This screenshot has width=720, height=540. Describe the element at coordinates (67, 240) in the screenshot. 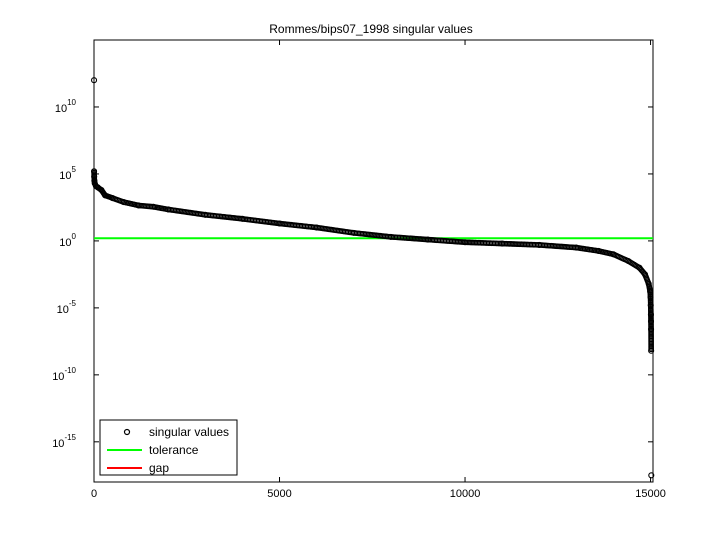

I see `y-tick-label: 10⁰` at that location.